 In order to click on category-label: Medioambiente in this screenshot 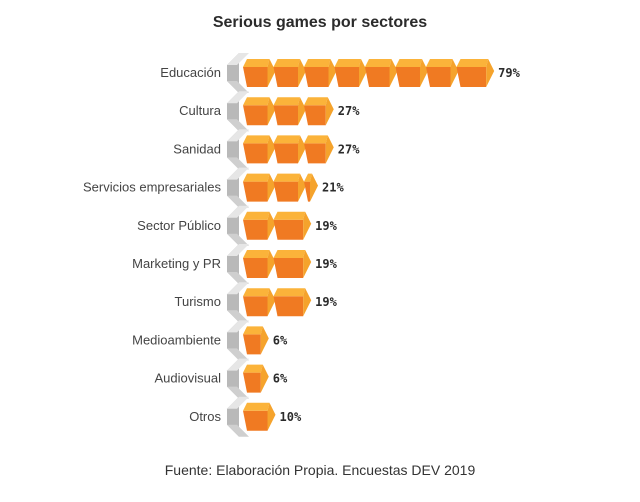, I will do `click(176, 339)`.